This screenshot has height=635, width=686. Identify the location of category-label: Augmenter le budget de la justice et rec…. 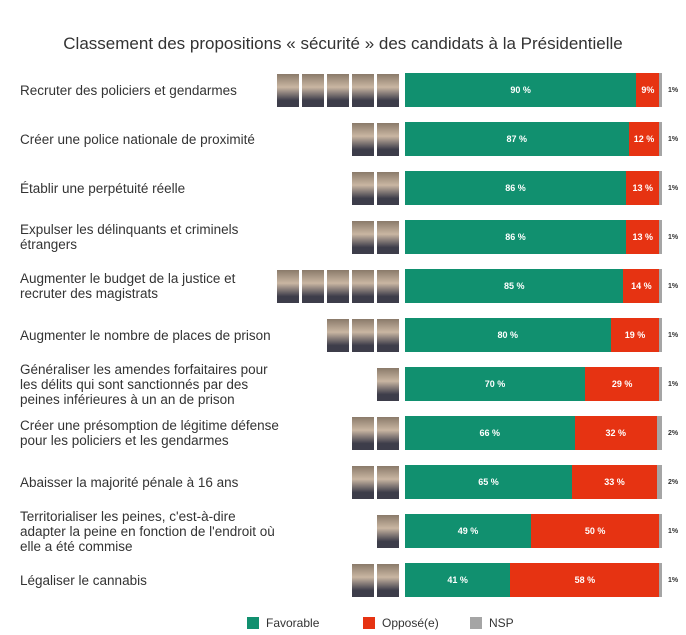
(128, 286).